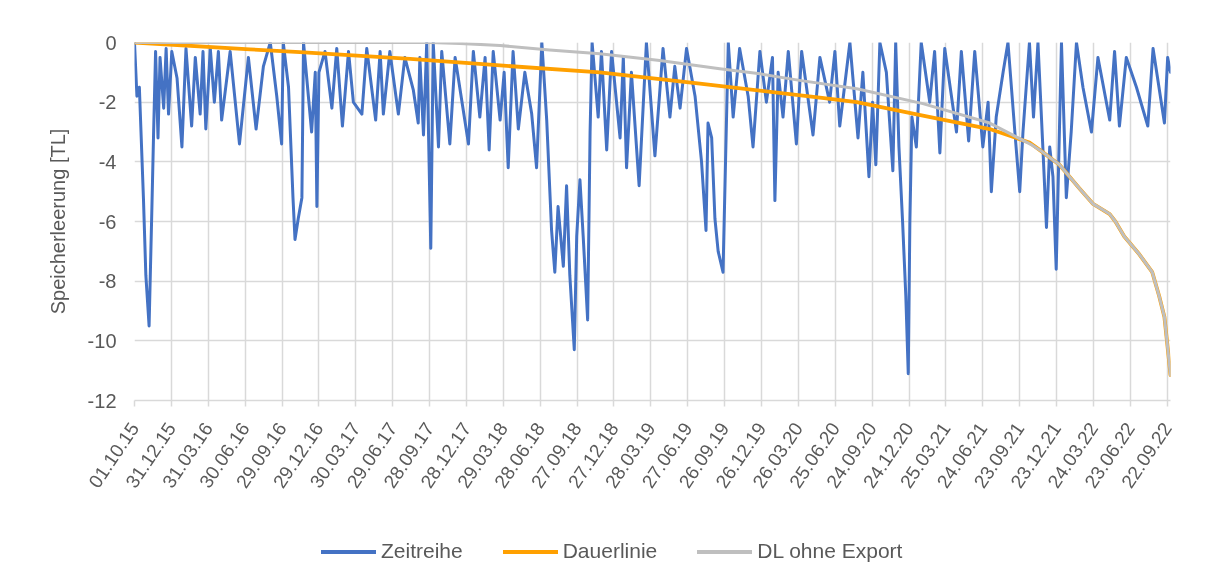  Describe the element at coordinates (102, 400) in the screenshot. I see `y-tick-label: -12` at that location.